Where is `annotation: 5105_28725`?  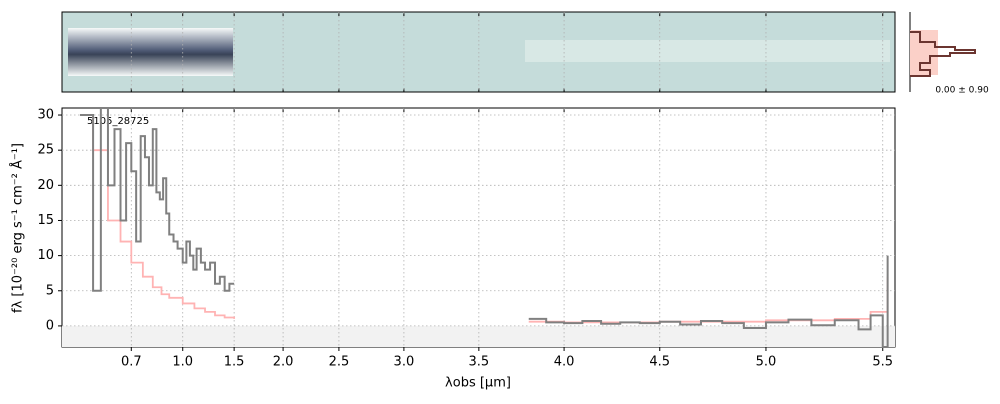 annotation: 5105_28725 is located at coordinates (118, 121).